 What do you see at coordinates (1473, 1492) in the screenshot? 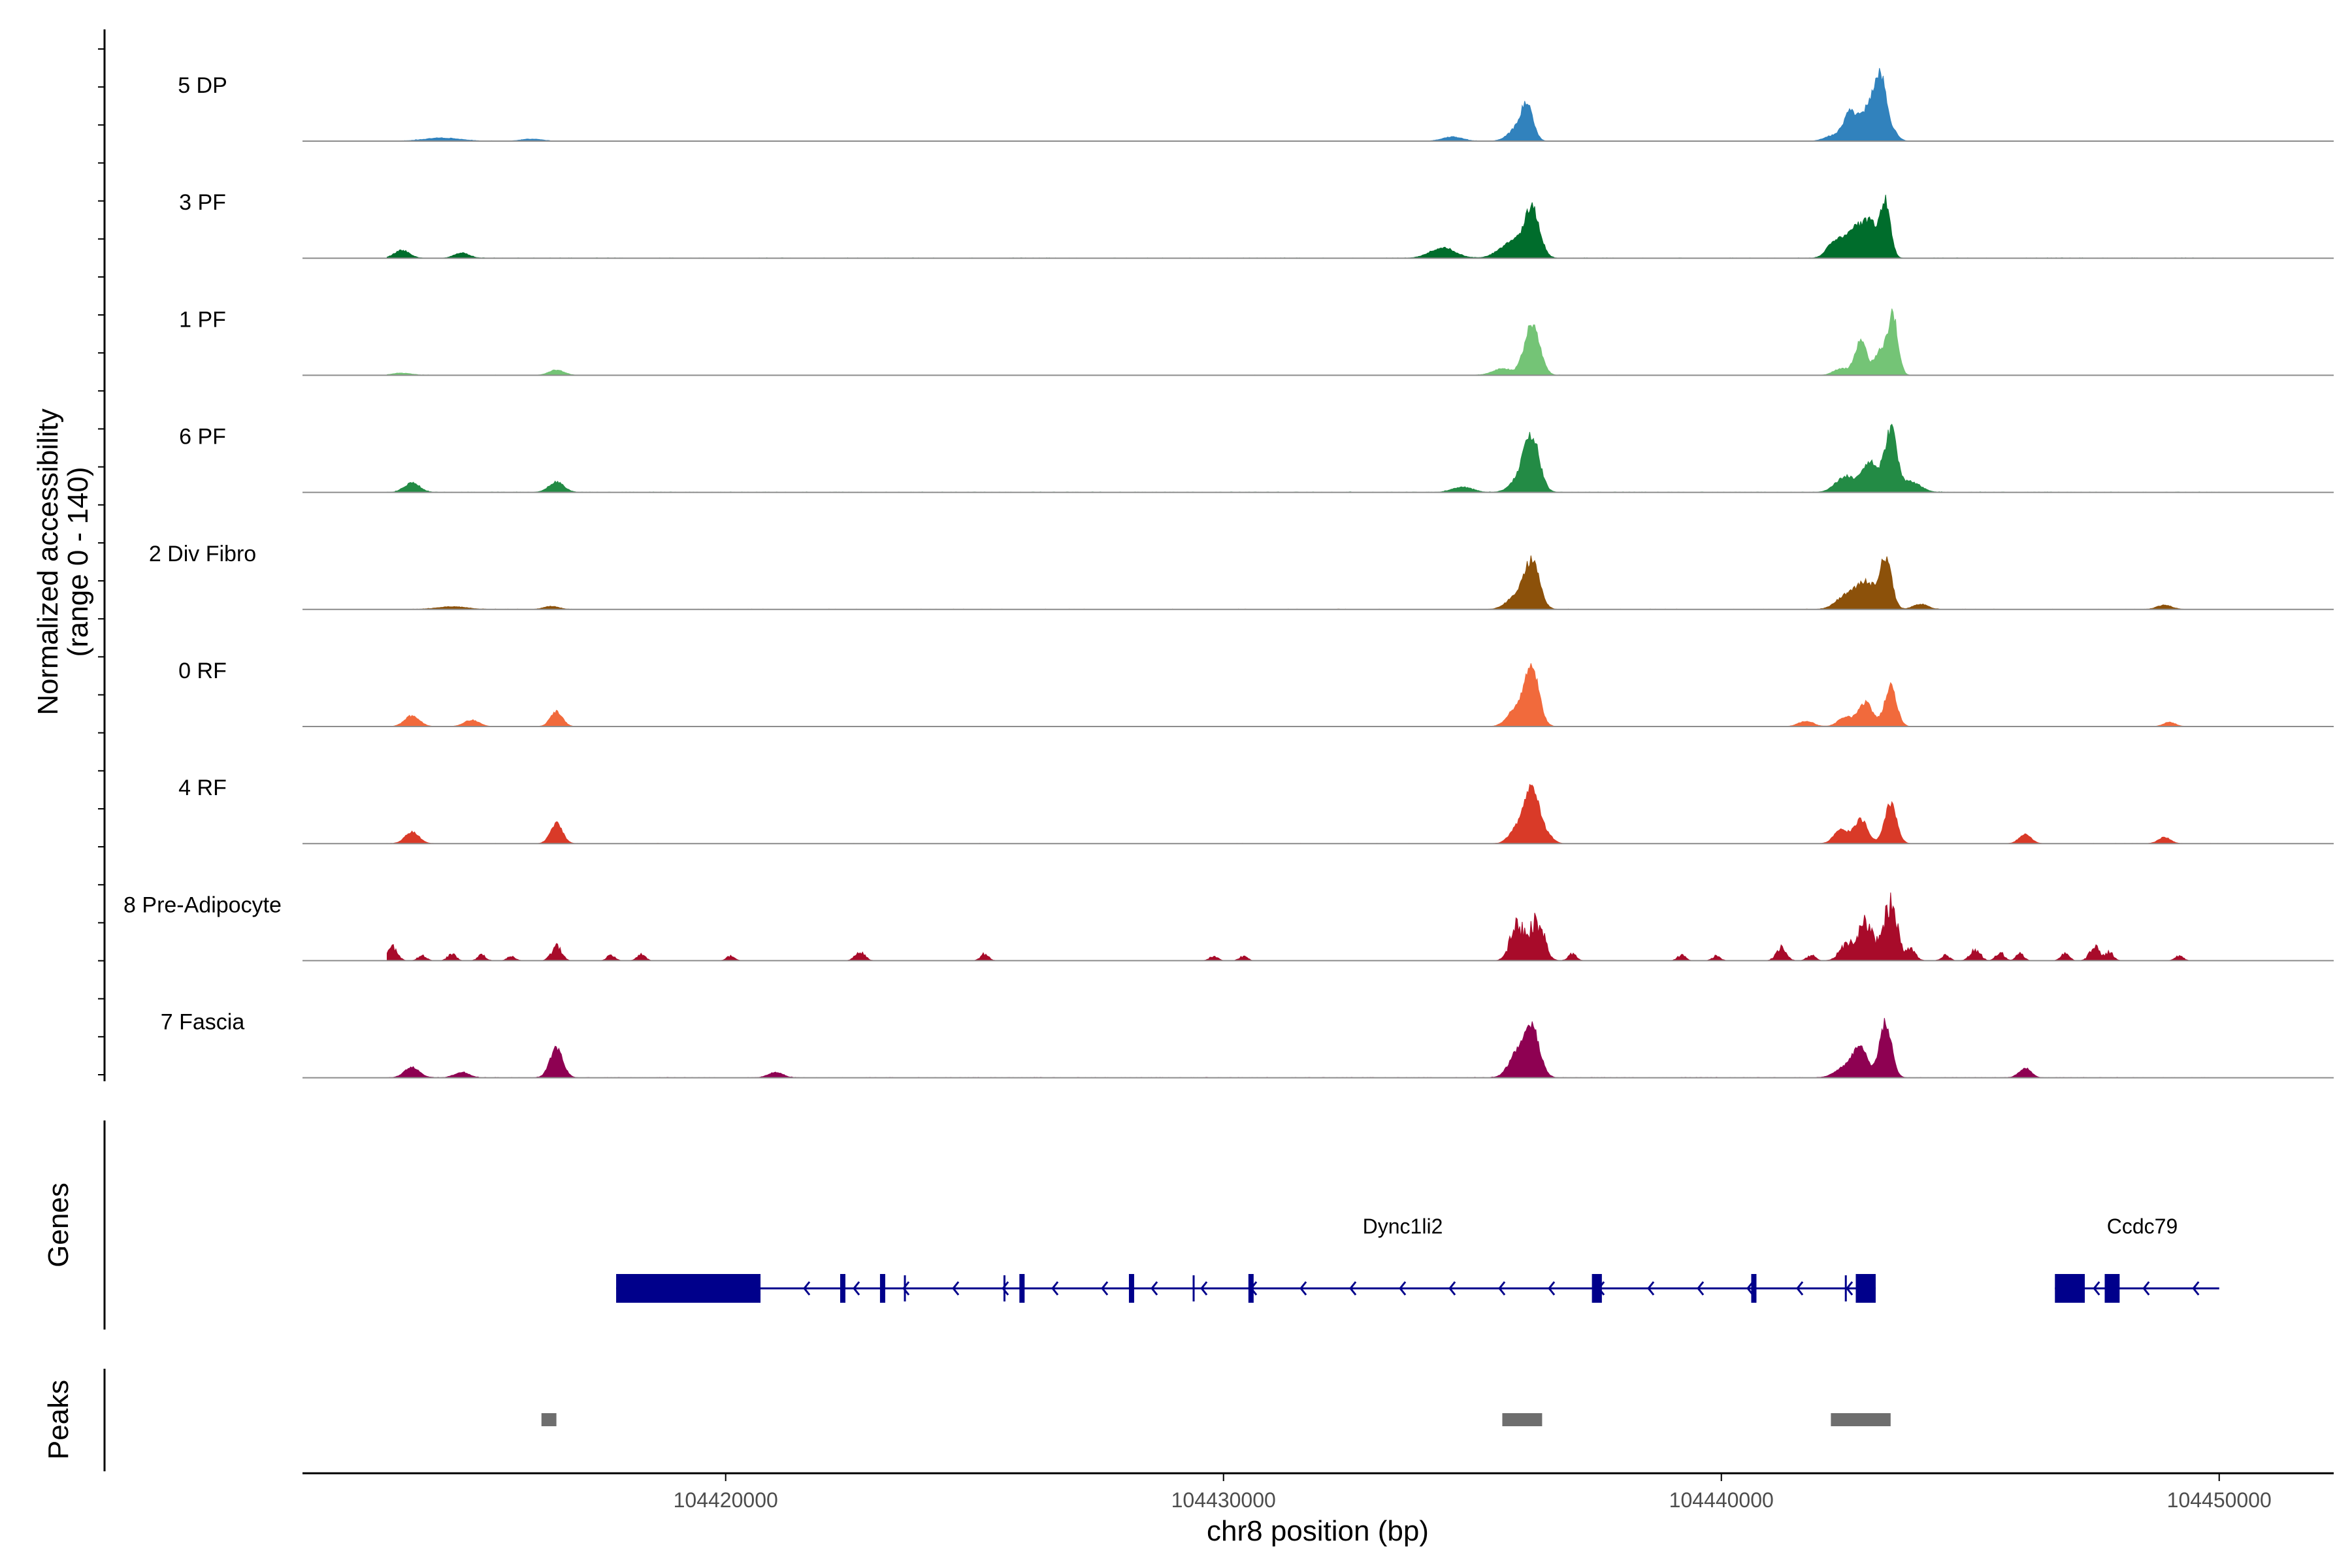
I see `x-axis-ticks: 104420000 104430000 104440000 104450000` at bounding box center [1473, 1492].